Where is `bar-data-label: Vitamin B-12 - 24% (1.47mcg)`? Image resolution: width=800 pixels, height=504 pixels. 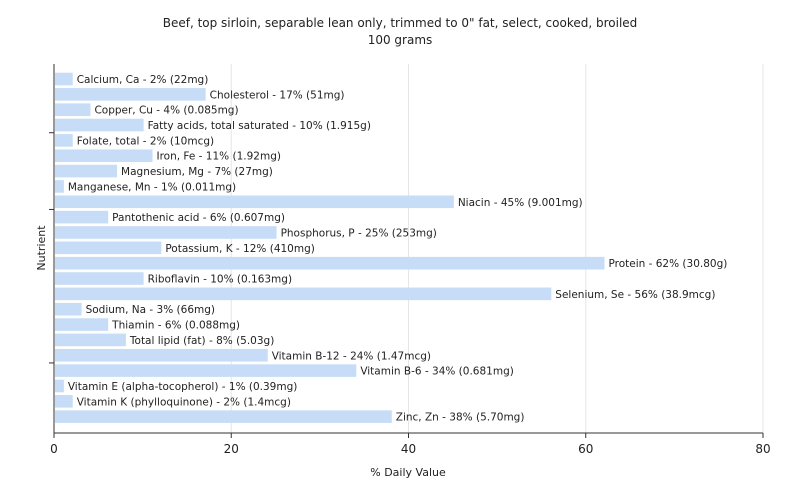 bar-data-label: Vitamin B-12 - 24% (1.47mcg) is located at coordinates (351, 356).